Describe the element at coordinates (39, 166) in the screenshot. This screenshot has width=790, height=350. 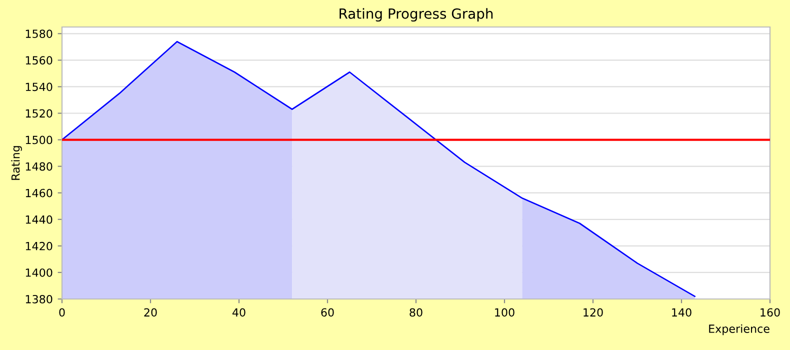
I see `y-tick-label: 1480` at that location.